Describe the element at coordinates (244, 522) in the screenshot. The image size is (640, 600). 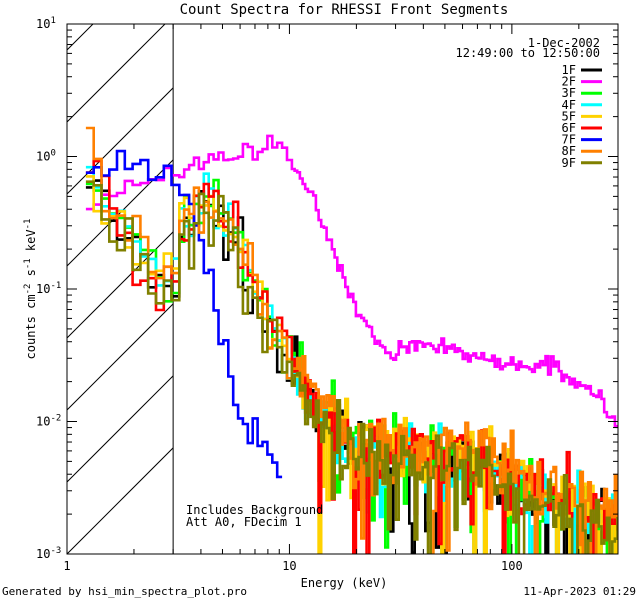
I see `annotation-attenuator: Att A0, FDecim 1` at that location.